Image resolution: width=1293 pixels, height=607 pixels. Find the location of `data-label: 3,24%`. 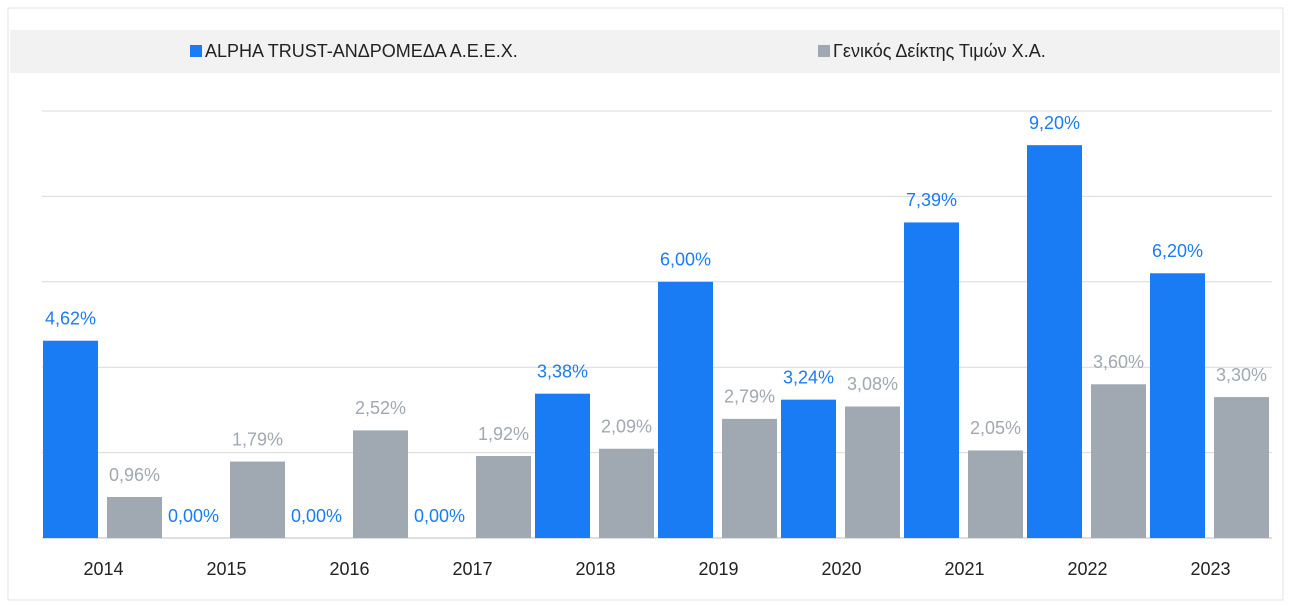

data-label: 3,24% is located at coordinates (808, 377).